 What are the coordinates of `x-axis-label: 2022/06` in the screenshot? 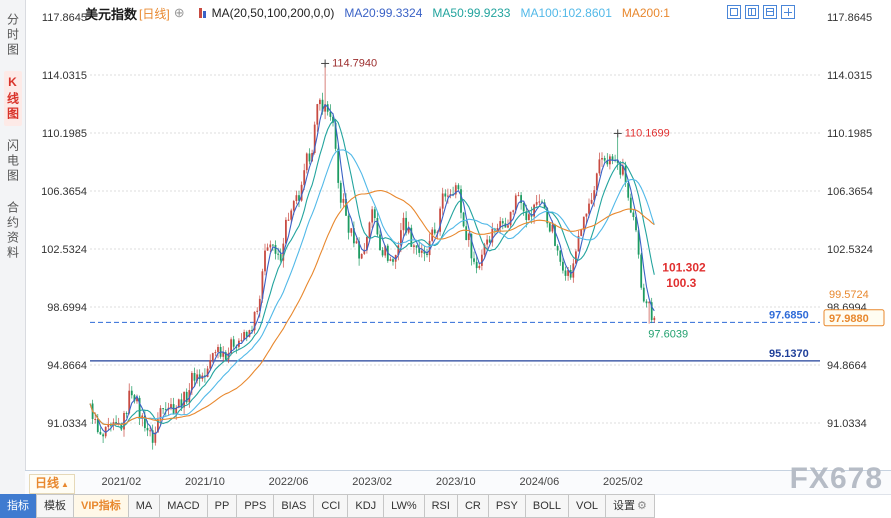 It's located at (288, 482).